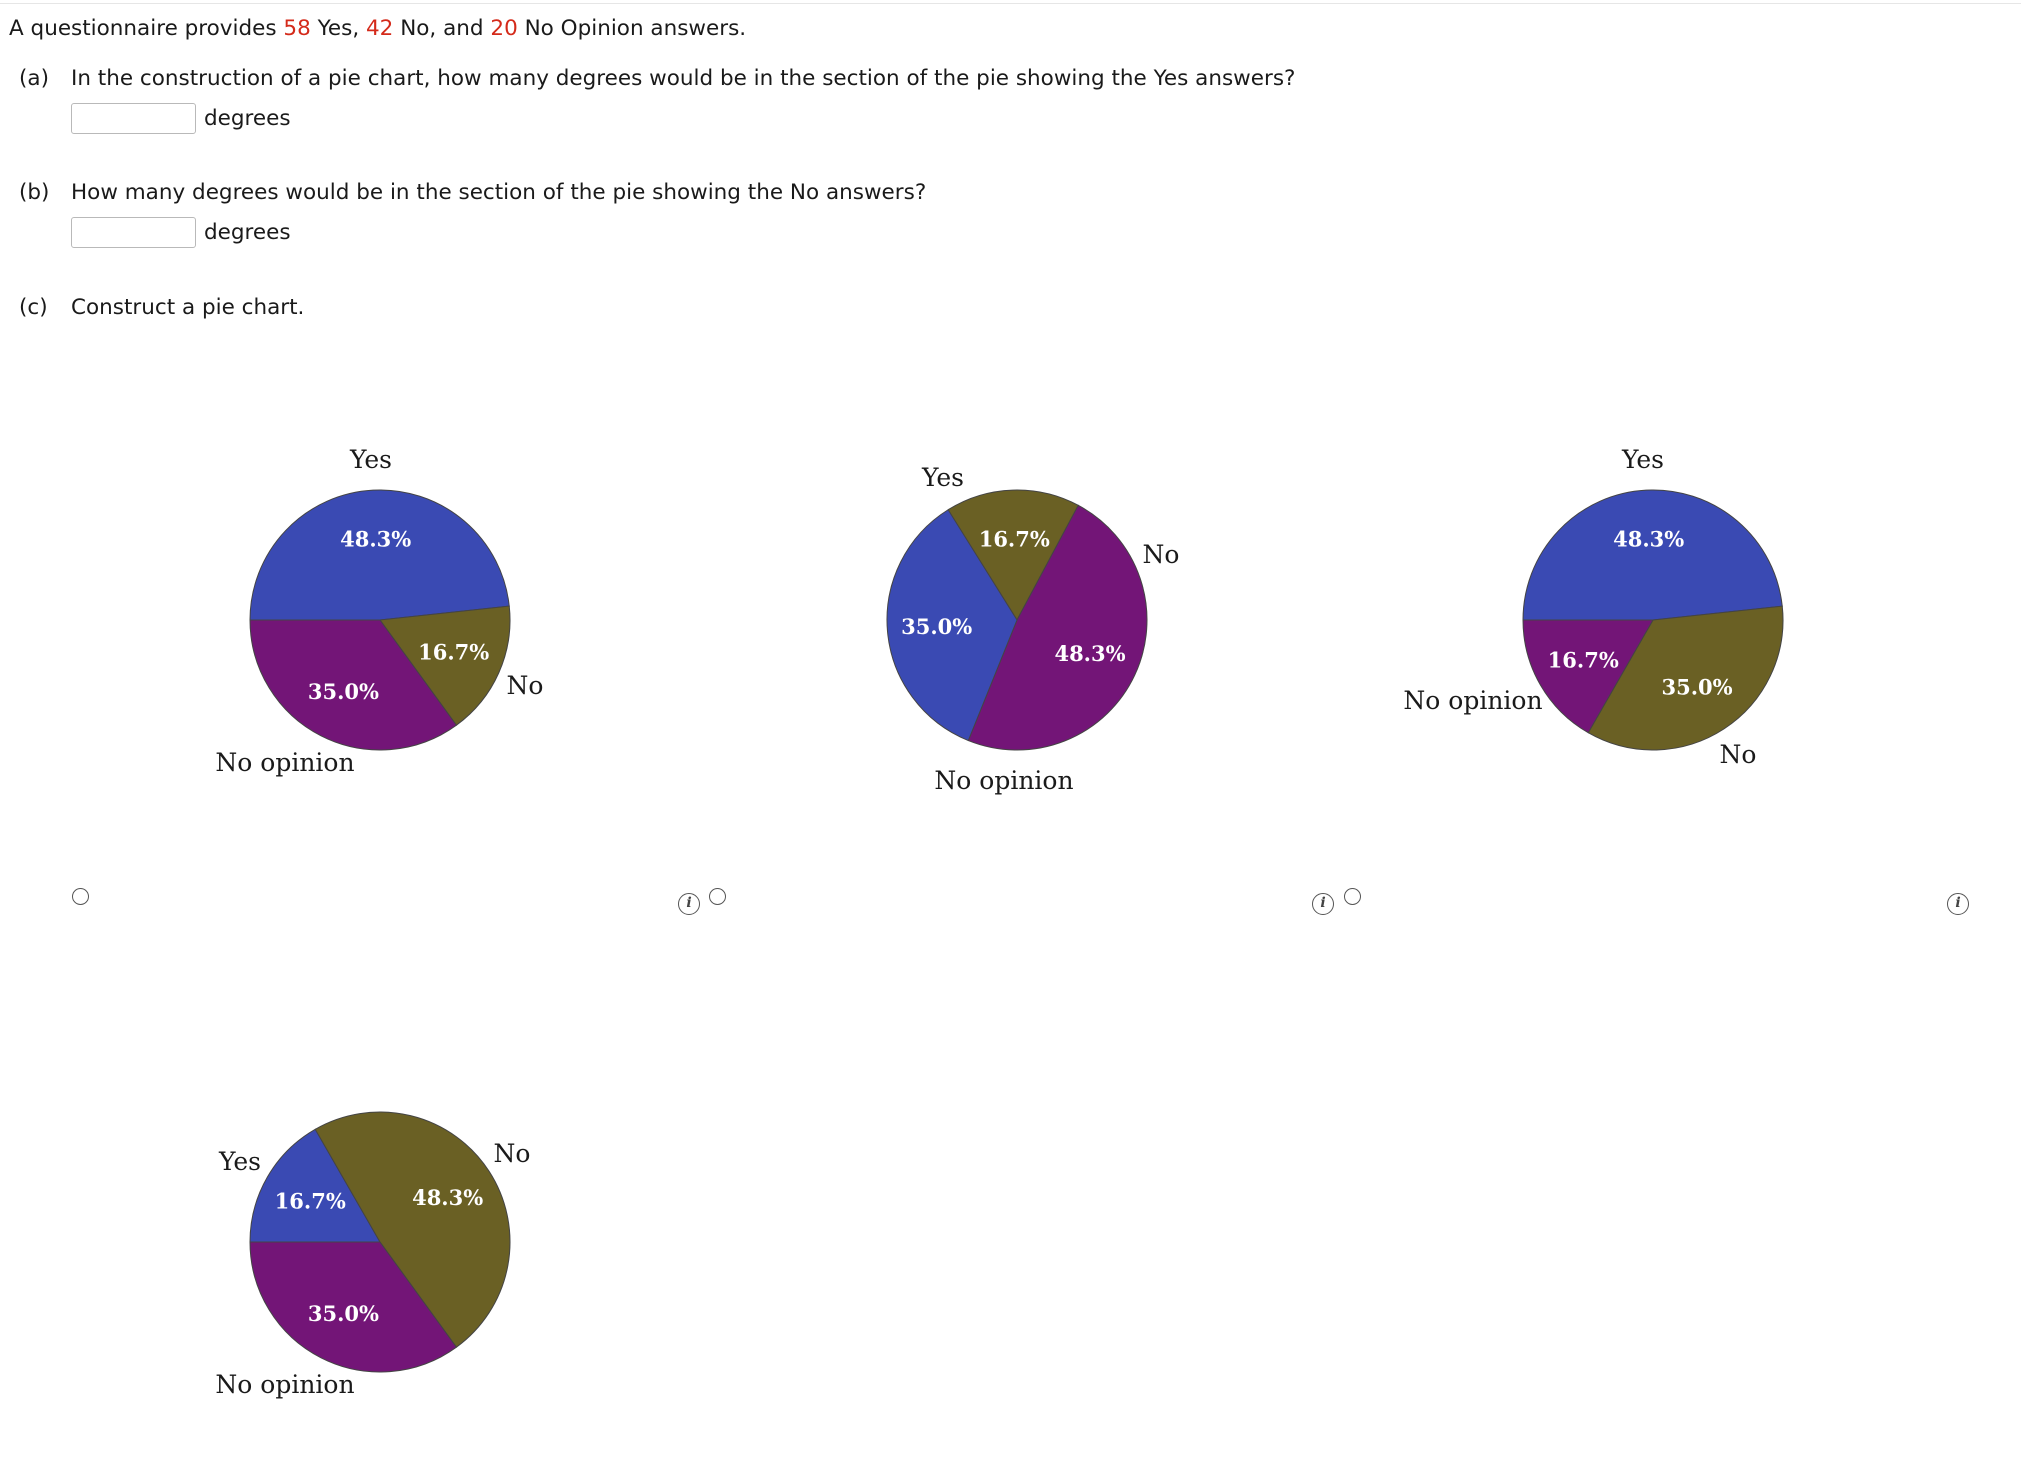 The height and width of the screenshot is (1480, 2021). What do you see at coordinates (717, 896) in the screenshot?
I see `pie-option-2-radio` at bounding box center [717, 896].